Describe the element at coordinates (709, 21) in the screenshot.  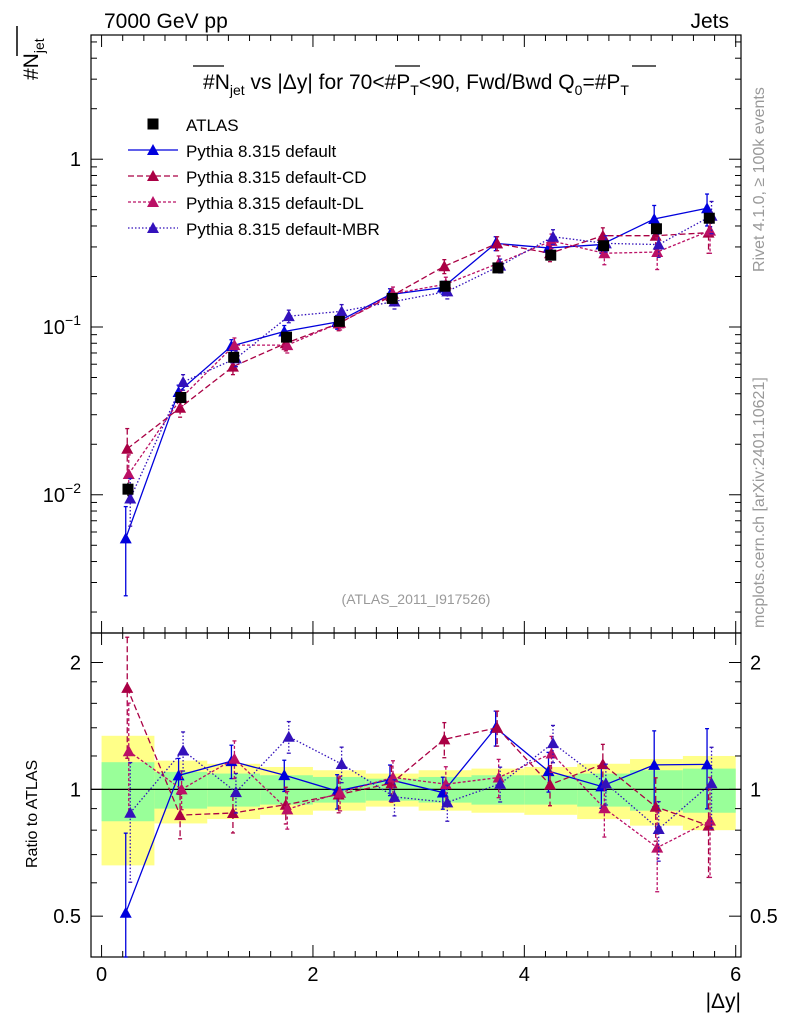
I see `process-label: Jets` at that location.